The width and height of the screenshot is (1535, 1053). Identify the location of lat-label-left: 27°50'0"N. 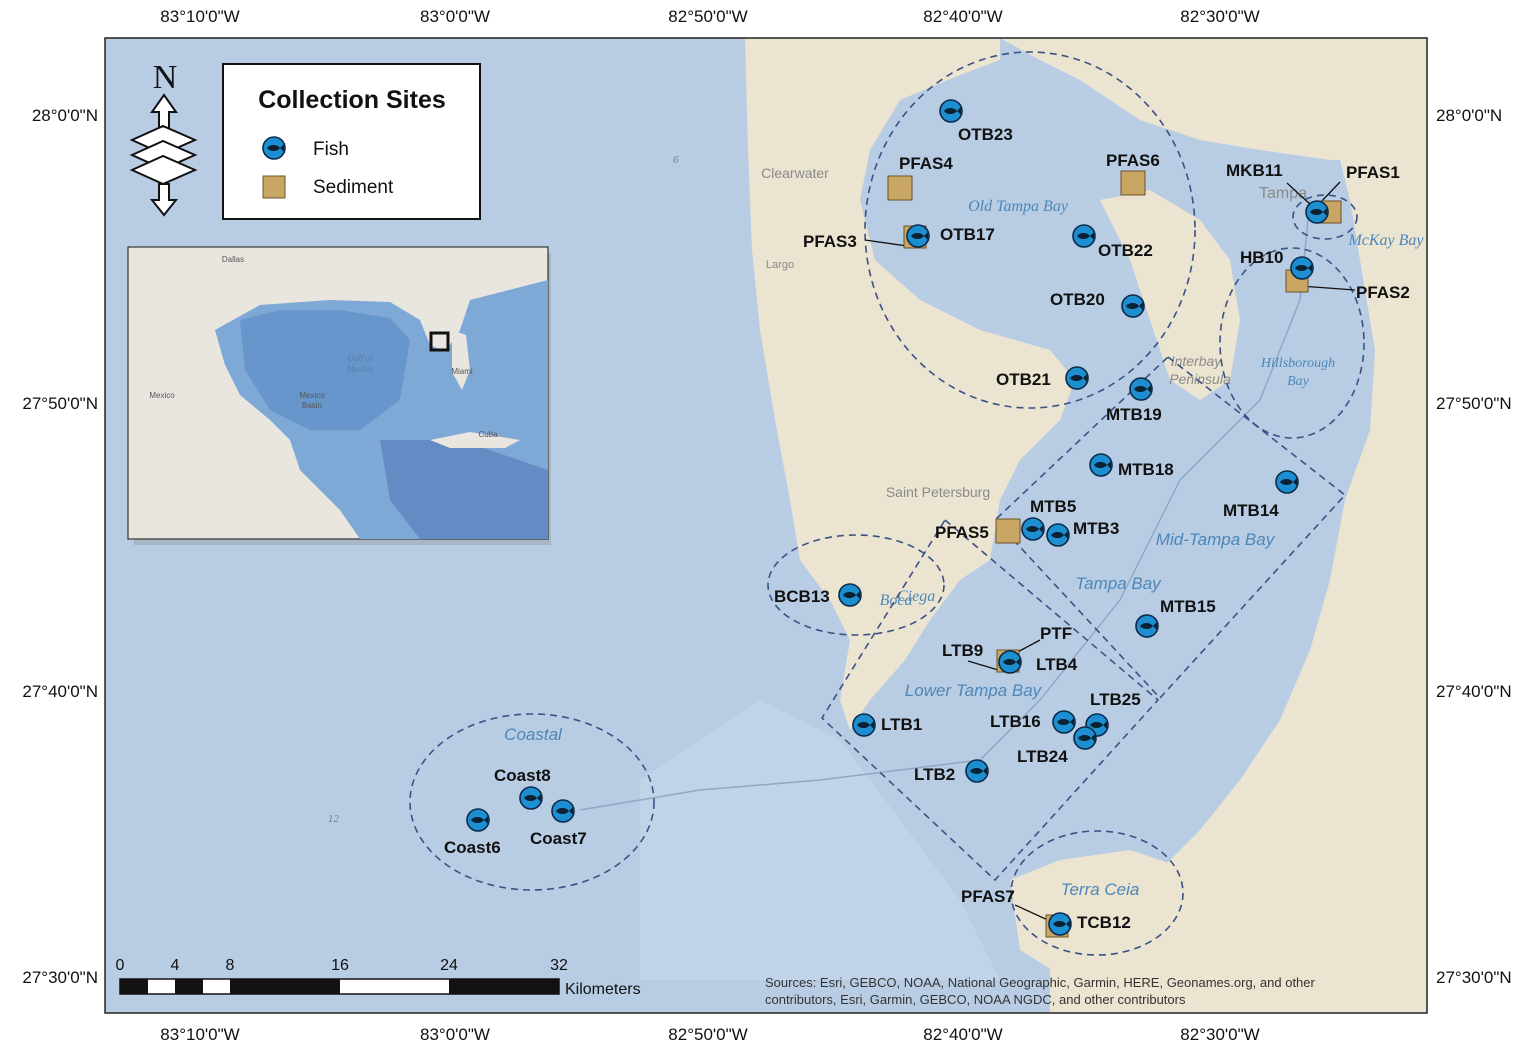
(60, 403).